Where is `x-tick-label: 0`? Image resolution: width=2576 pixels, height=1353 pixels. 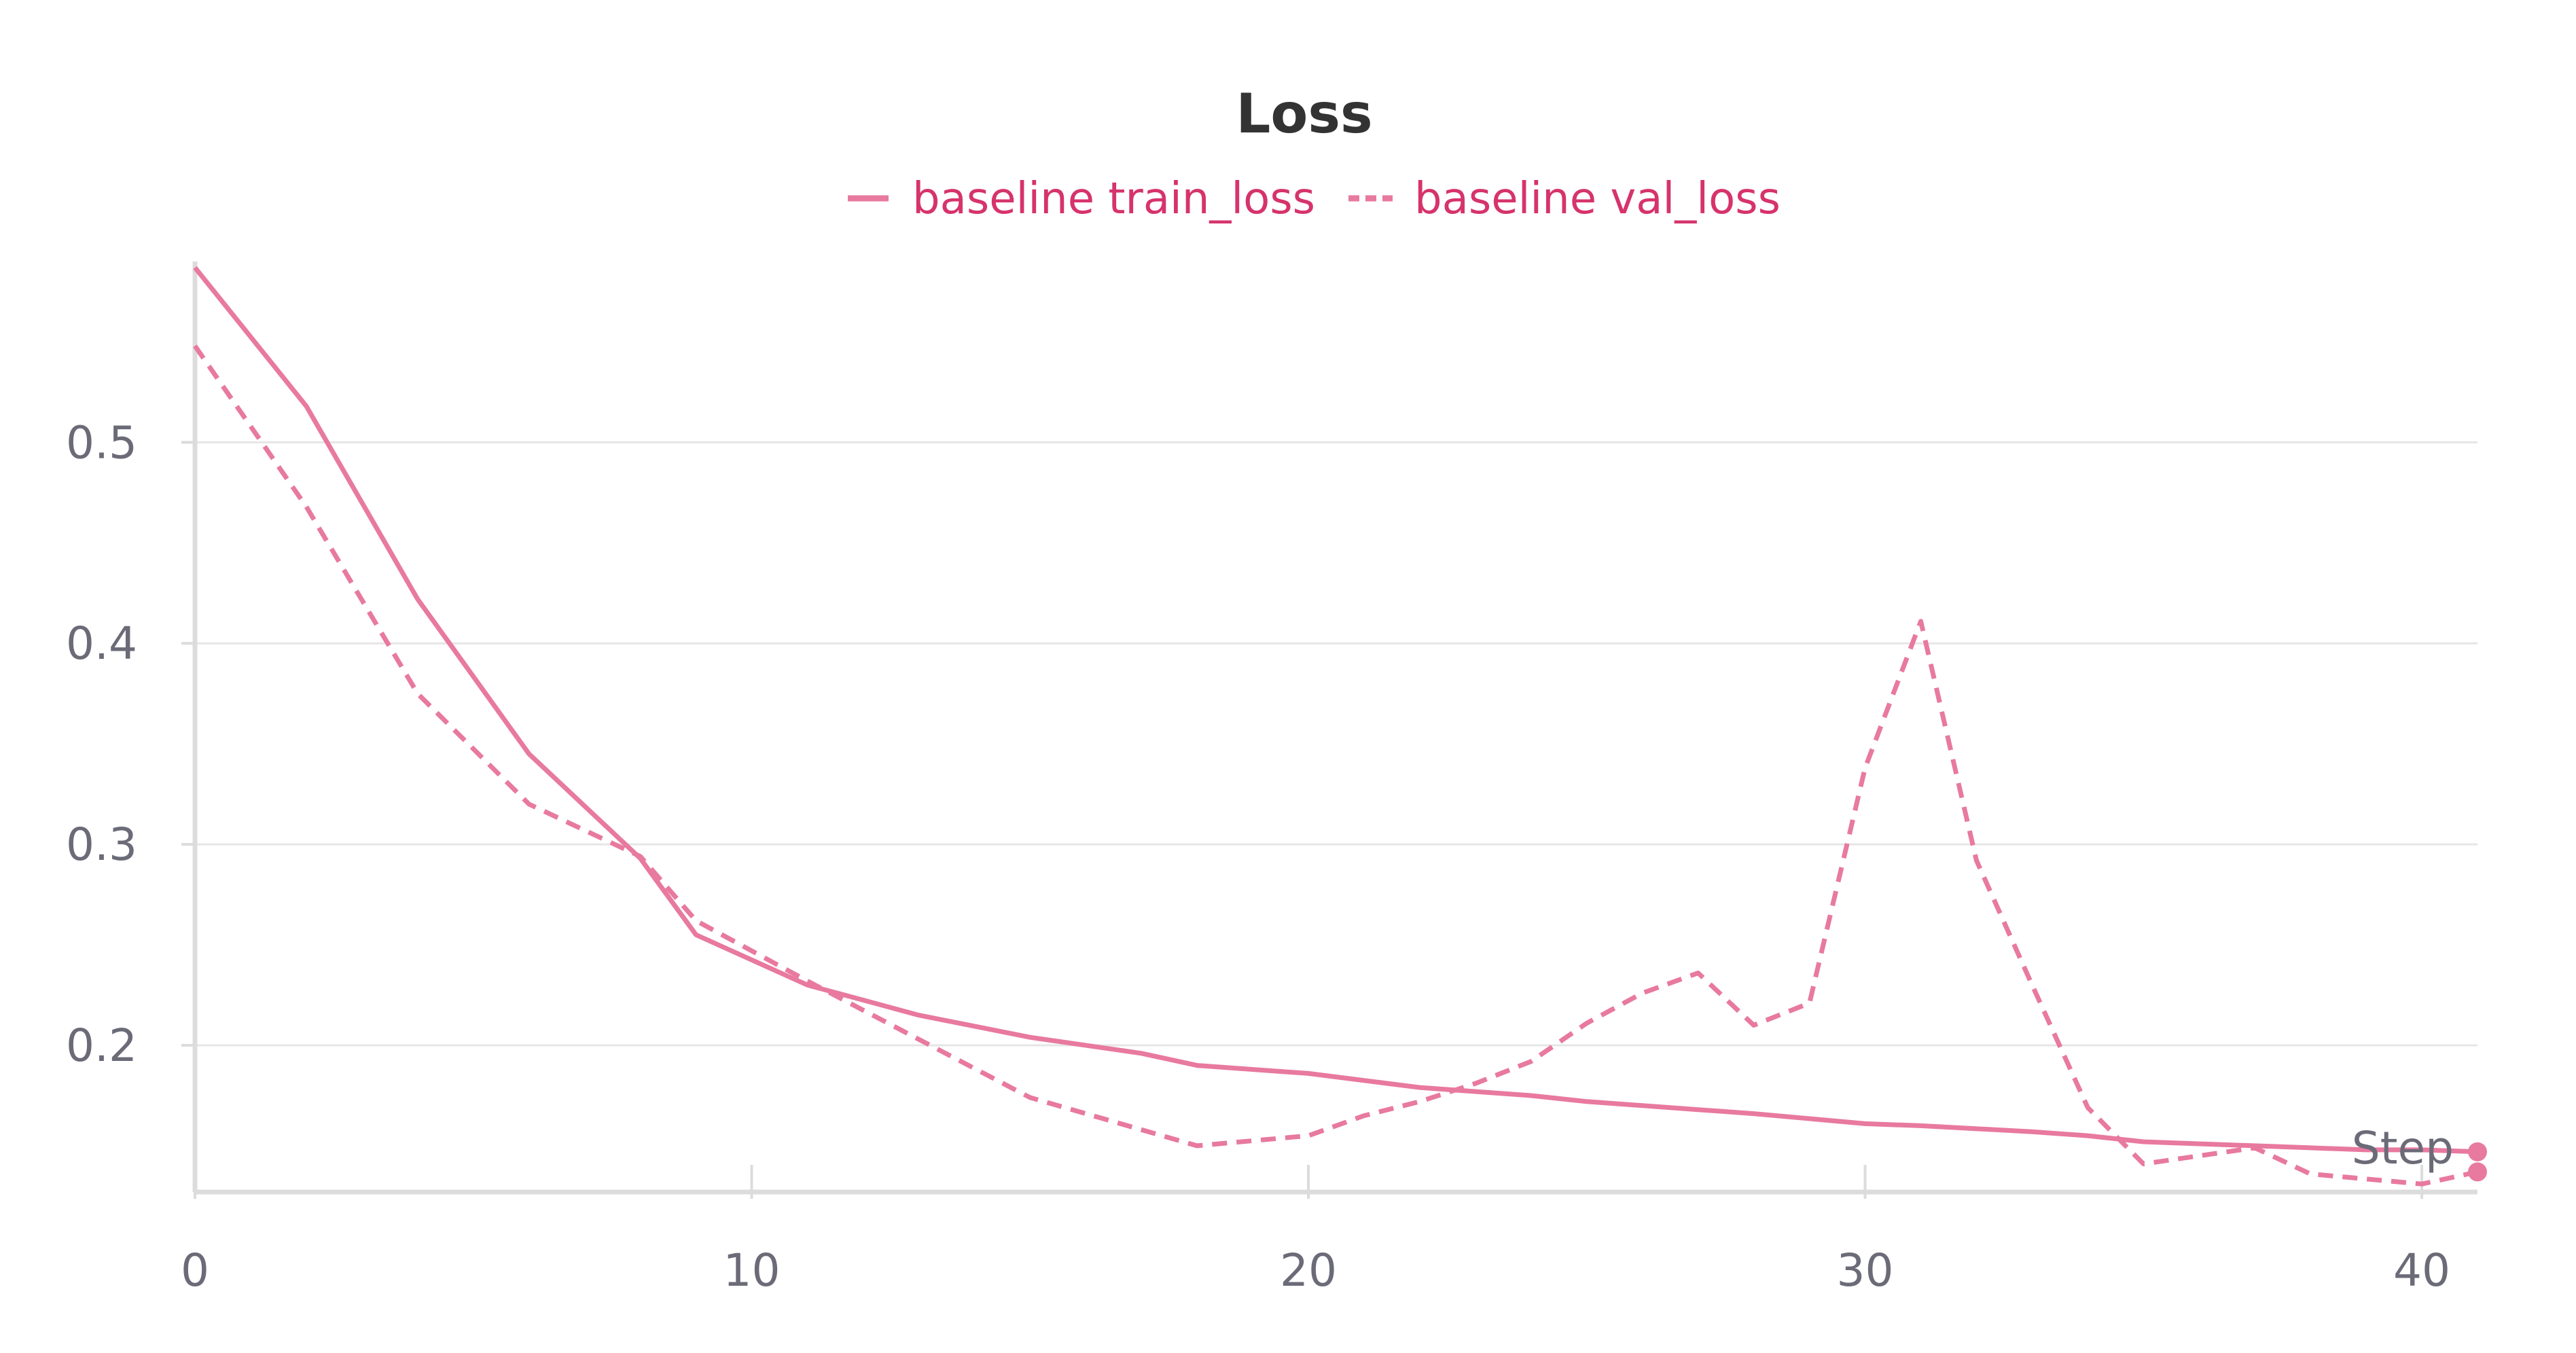 x-tick-label: 0 is located at coordinates (195, 1270).